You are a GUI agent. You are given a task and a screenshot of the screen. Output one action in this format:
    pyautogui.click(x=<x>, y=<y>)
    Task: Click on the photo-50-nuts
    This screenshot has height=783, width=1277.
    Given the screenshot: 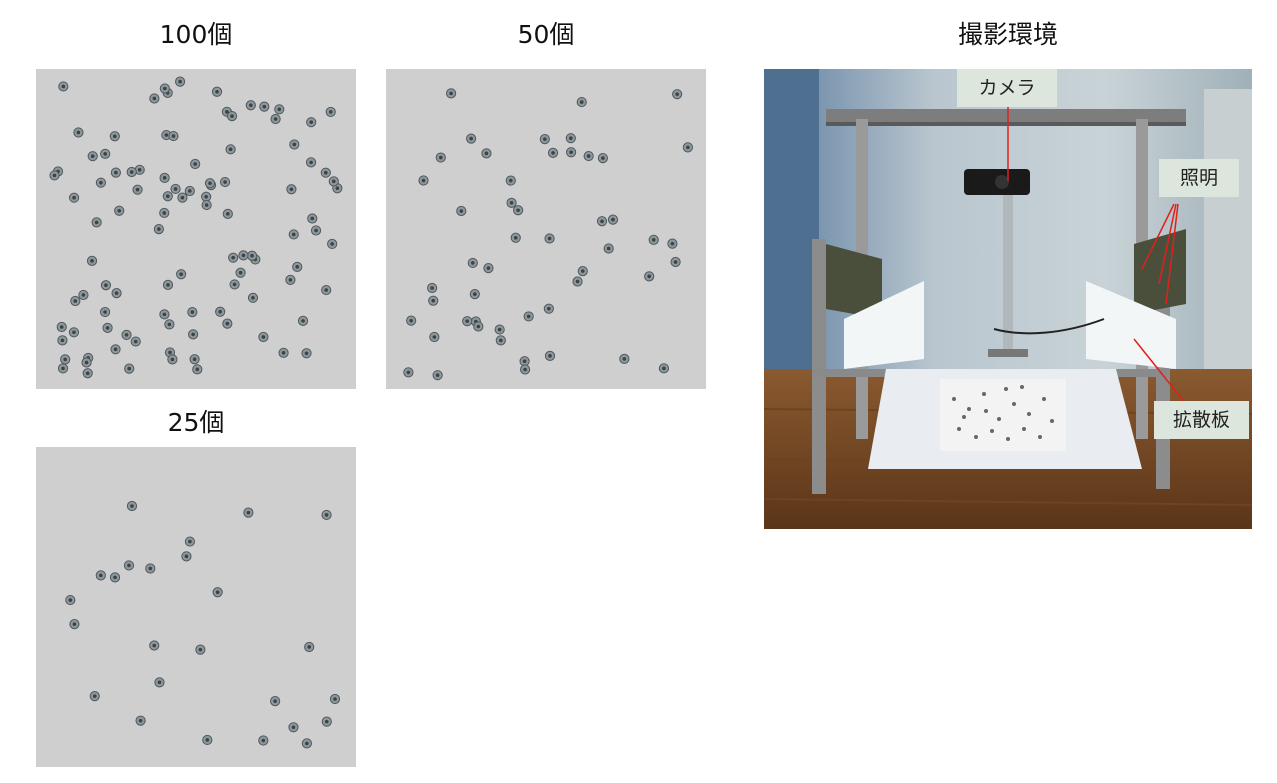 What is the action you would take?
    pyautogui.click(x=546, y=229)
    